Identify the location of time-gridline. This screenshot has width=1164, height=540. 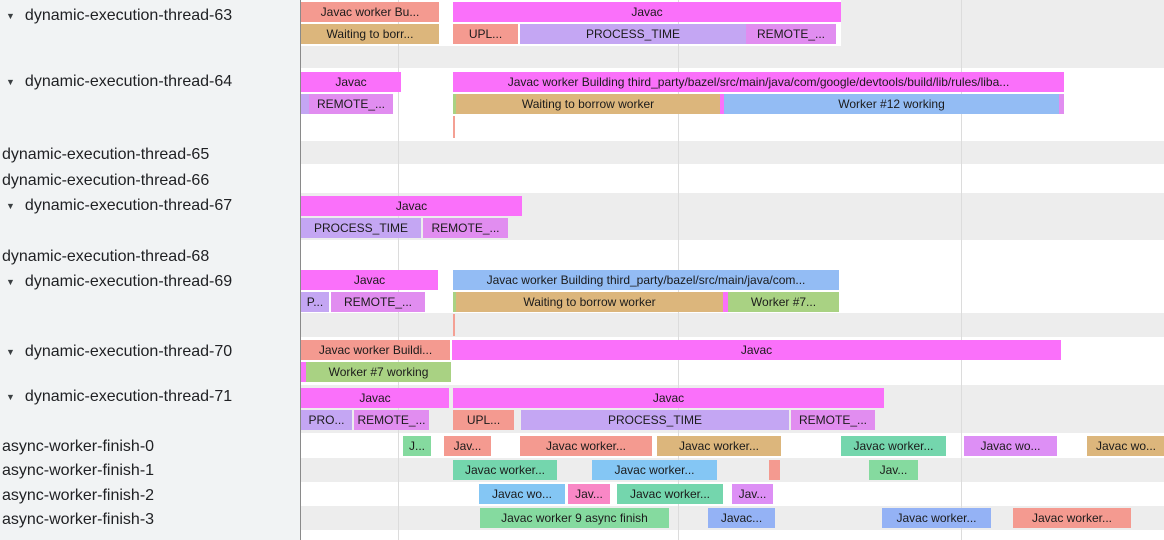
(961, 270).